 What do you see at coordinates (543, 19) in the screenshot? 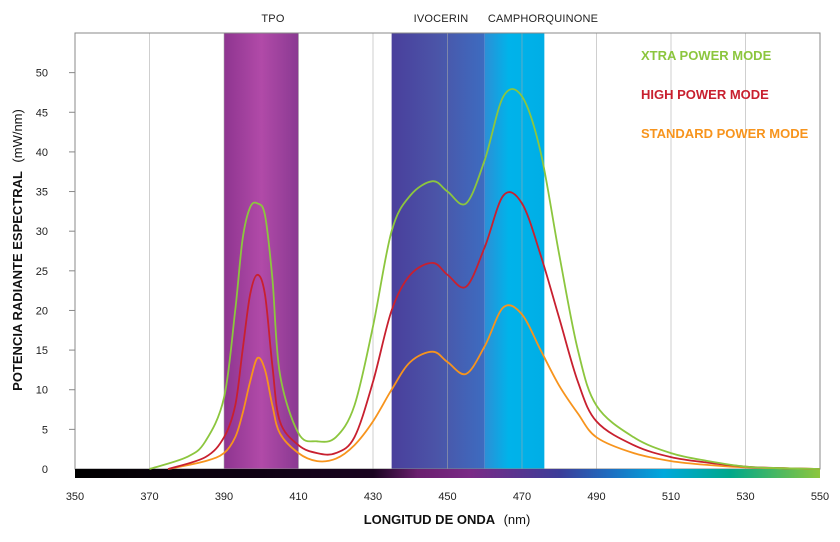
I see `band-label-camphorquinone: CAMPHORQUINONE` at bounding box center [543, 19].